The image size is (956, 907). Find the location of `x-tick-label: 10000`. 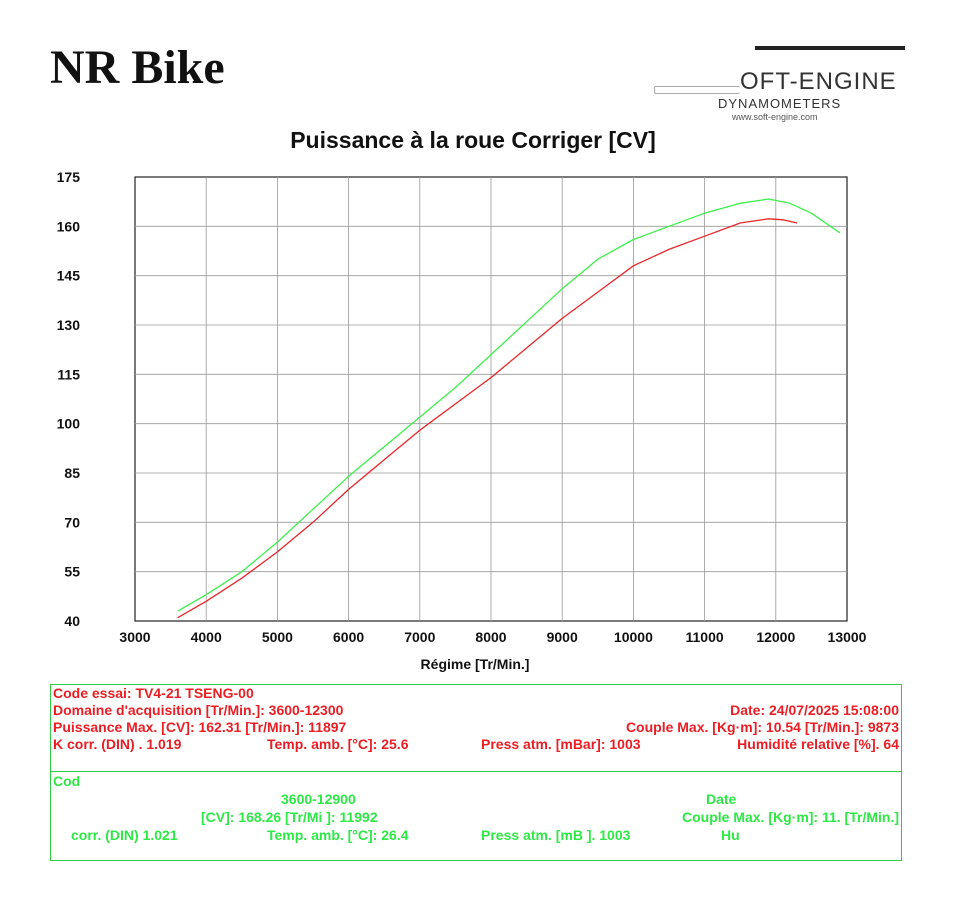

x-tick-label: 10000 is located at coordinates (633, 637).